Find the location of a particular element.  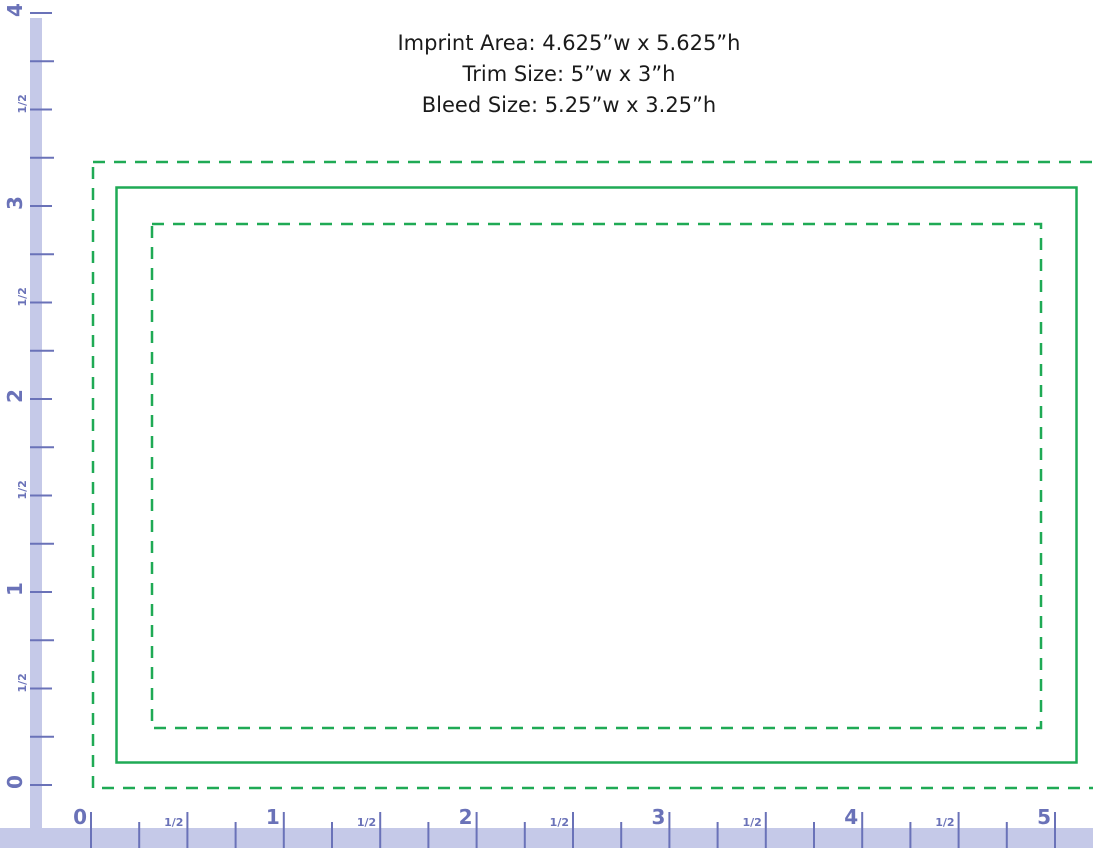

imprint-area-label: Imprint Area: 4.625”w x 5.625”h is located at coordinates (569, 43).